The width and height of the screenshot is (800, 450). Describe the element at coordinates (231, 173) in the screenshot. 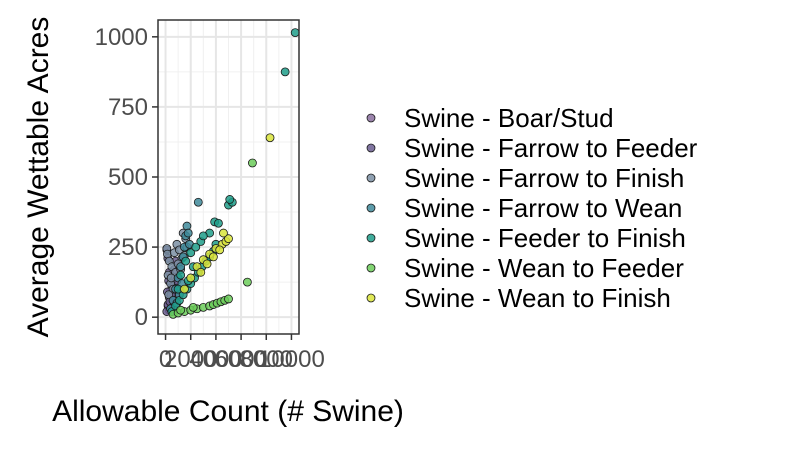

I see `data-points` at that location.